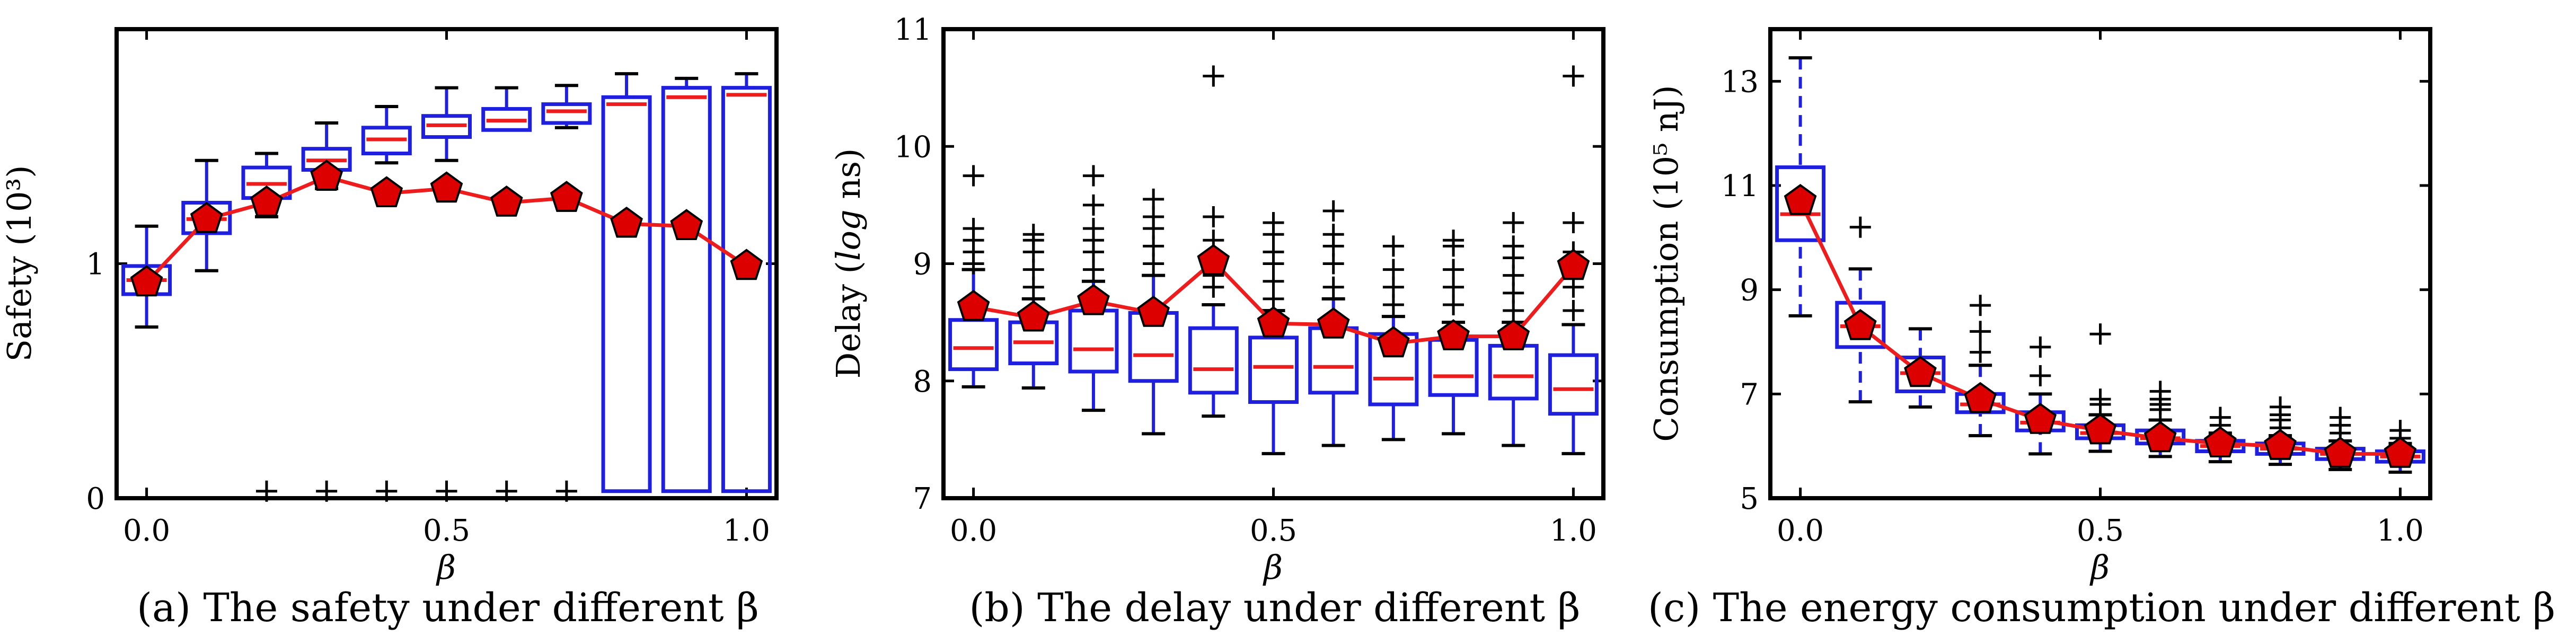 Image resolution: width=2576 pixels, height=636 pixels. Describe the element at coordinates (913, 30) in the screenshot. I see `y-tick-label: 11` at that location.